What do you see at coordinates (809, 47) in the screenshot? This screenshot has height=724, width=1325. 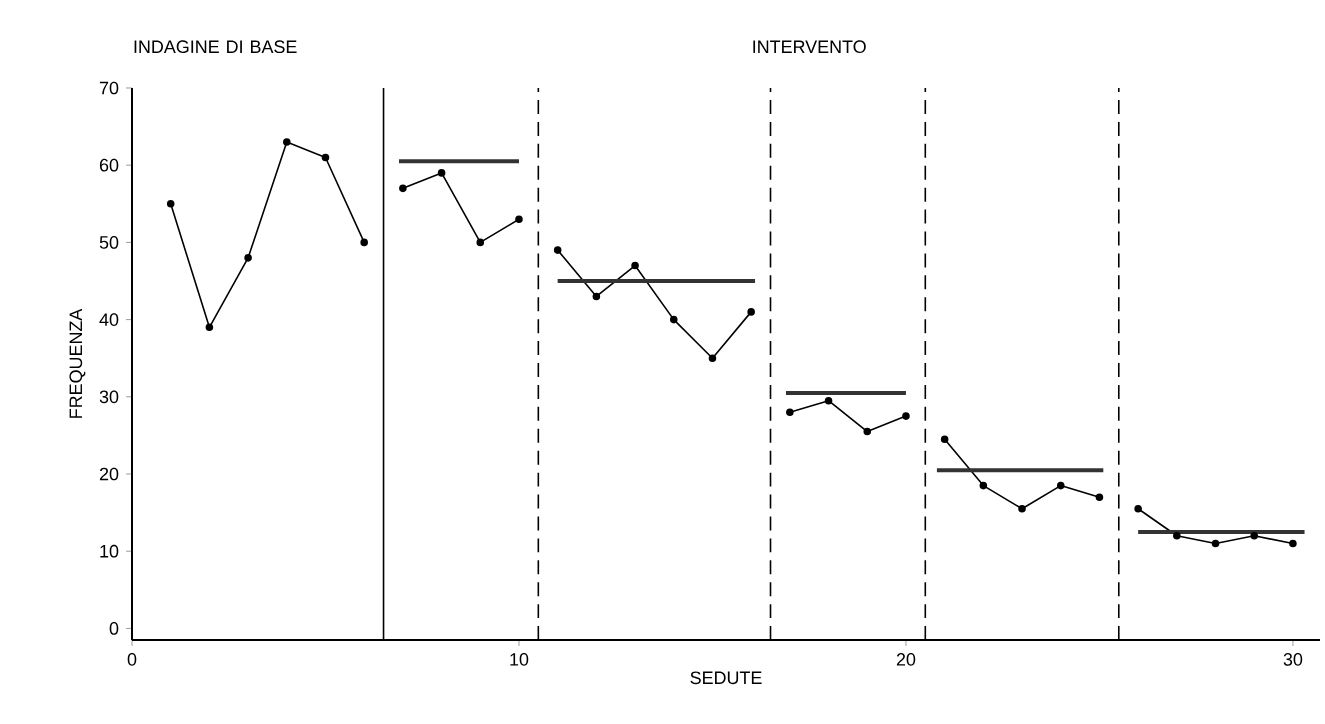 I see `text: INTERVENTO` at bounding box center [809, 47].